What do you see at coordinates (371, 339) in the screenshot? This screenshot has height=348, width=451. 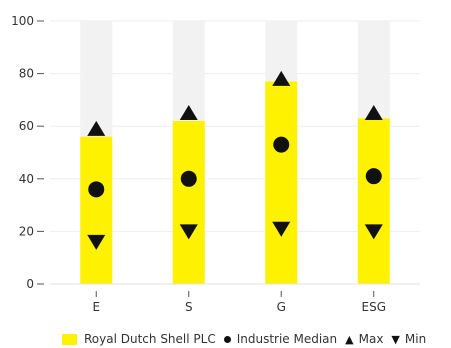 I see `legend-label-max: Max` at bounding box center [371, 339].